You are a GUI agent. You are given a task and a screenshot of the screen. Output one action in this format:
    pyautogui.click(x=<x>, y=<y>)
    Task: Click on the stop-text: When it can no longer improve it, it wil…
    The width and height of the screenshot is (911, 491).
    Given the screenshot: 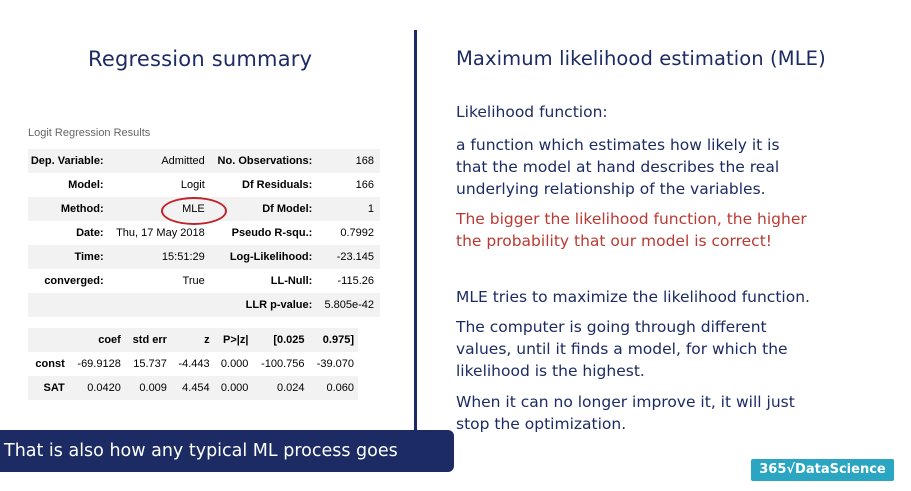 What is the action you would take?
    pyautogui.click(x=625, y=413)
    